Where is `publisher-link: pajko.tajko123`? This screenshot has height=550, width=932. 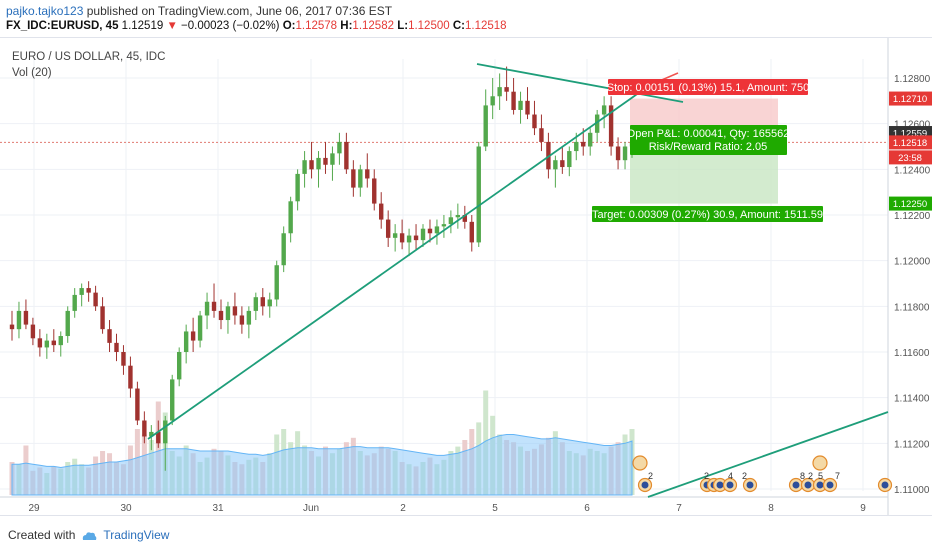 publisher-link: pajko.tajko123 is located at coordinates (45, 11).